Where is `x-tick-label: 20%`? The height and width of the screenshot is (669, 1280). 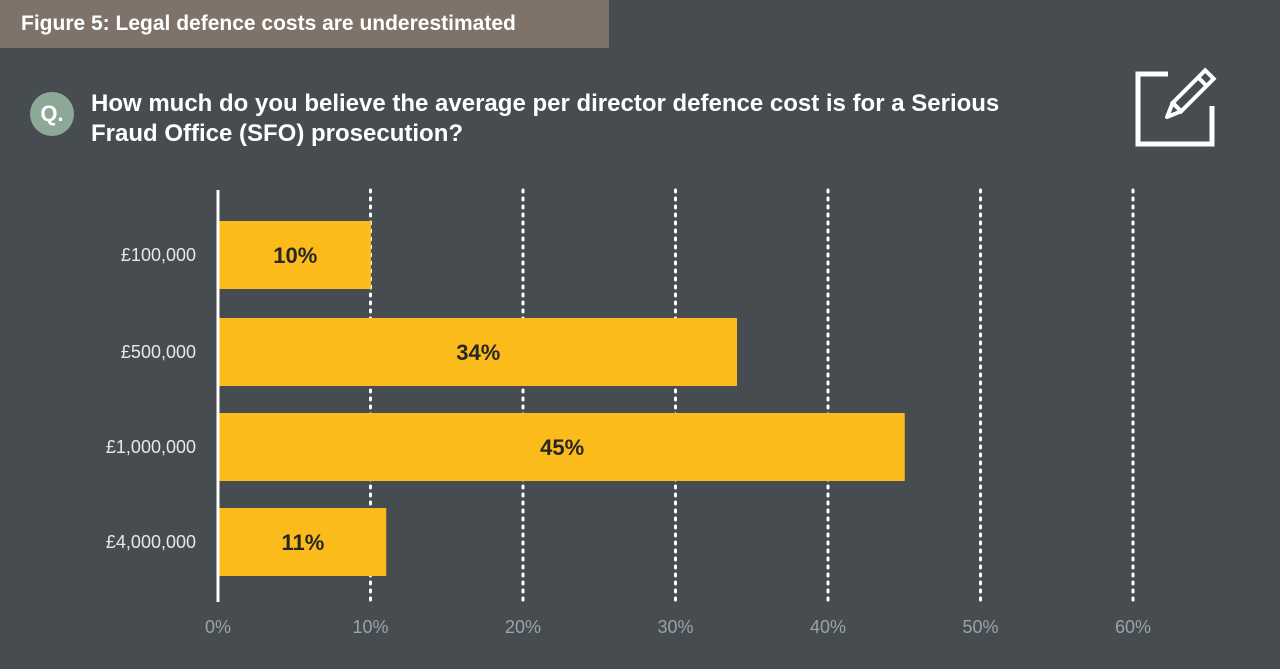
x-tick-label: 20% is located at coordinates (523, 627).